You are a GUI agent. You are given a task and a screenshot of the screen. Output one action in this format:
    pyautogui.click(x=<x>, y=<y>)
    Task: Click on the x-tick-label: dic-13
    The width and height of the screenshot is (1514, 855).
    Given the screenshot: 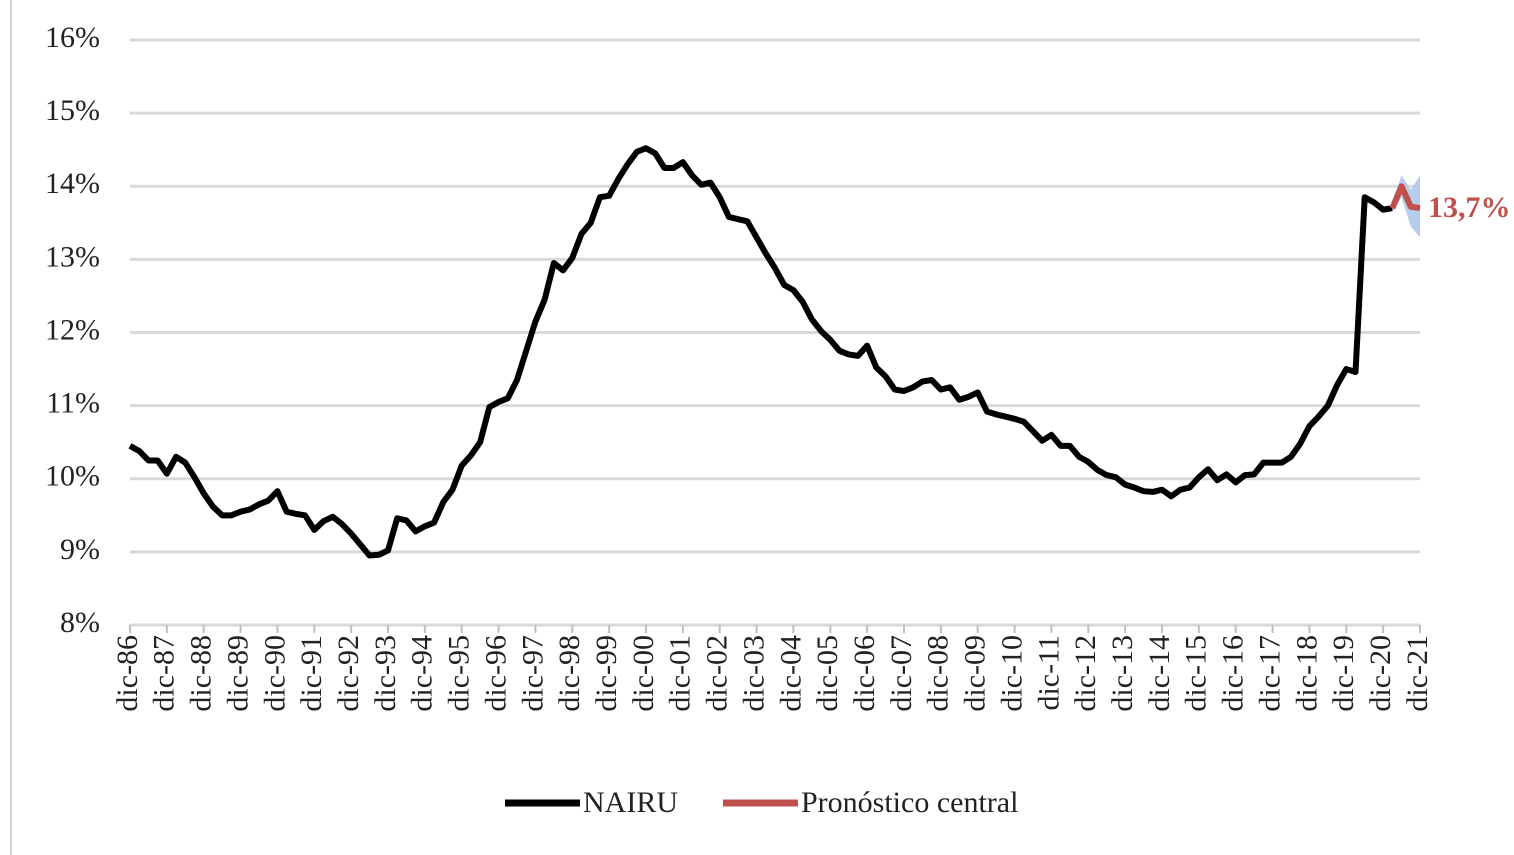 What is the action you would take?
    pyautogui.click(x=1122, y=673)
    